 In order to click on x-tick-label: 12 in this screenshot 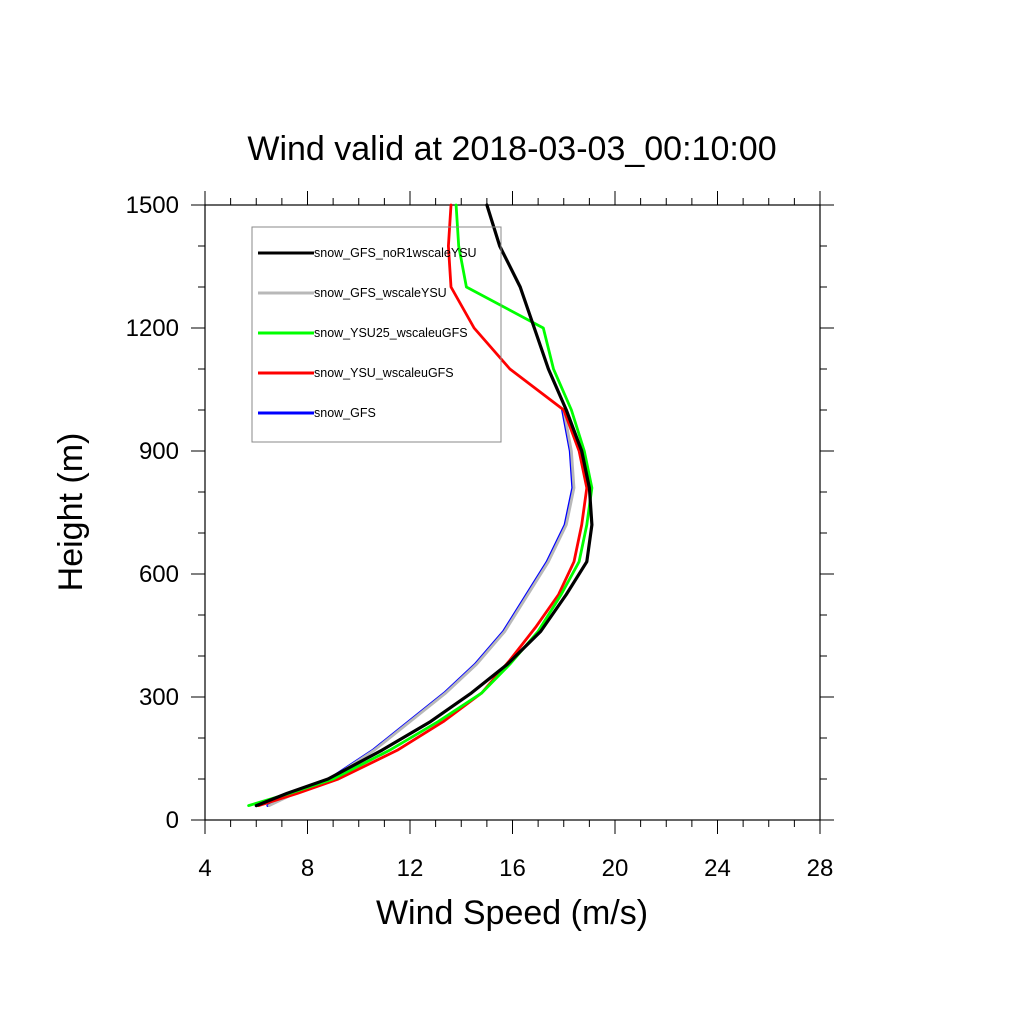, I will do `click(410, 868)`.